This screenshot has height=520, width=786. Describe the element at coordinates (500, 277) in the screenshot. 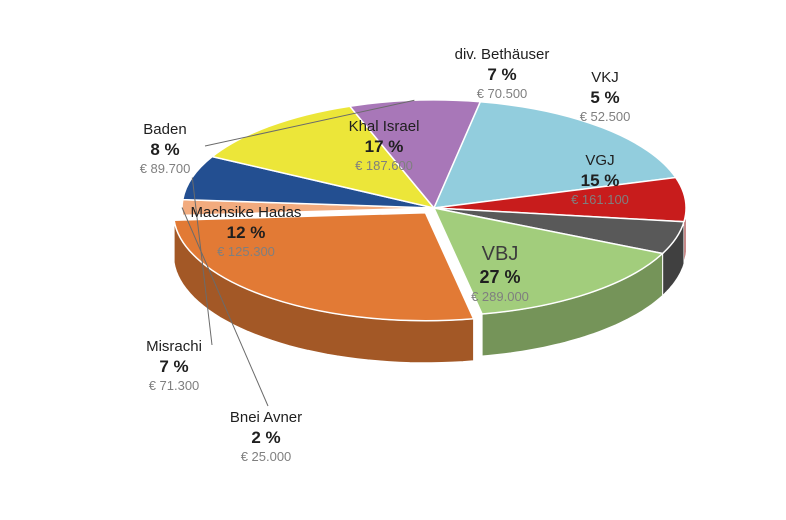

I see `slice-percent-vbj: 27 %` at that location.